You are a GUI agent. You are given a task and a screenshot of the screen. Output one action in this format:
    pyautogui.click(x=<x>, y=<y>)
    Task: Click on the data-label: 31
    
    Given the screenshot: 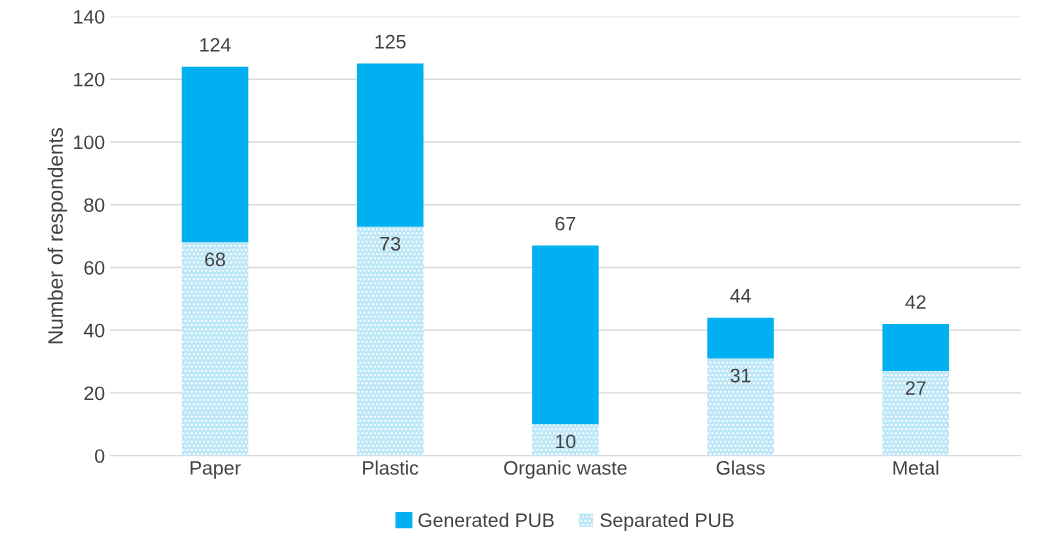 What is the action you would take?
    pyautogui.click(x=740, y=375)
    